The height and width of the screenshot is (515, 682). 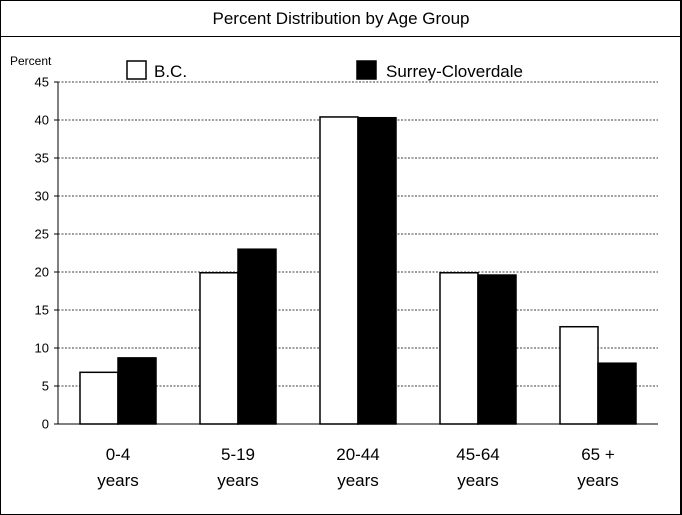 I want to click on y-tick-label: 45, so click(x=42, y=82).